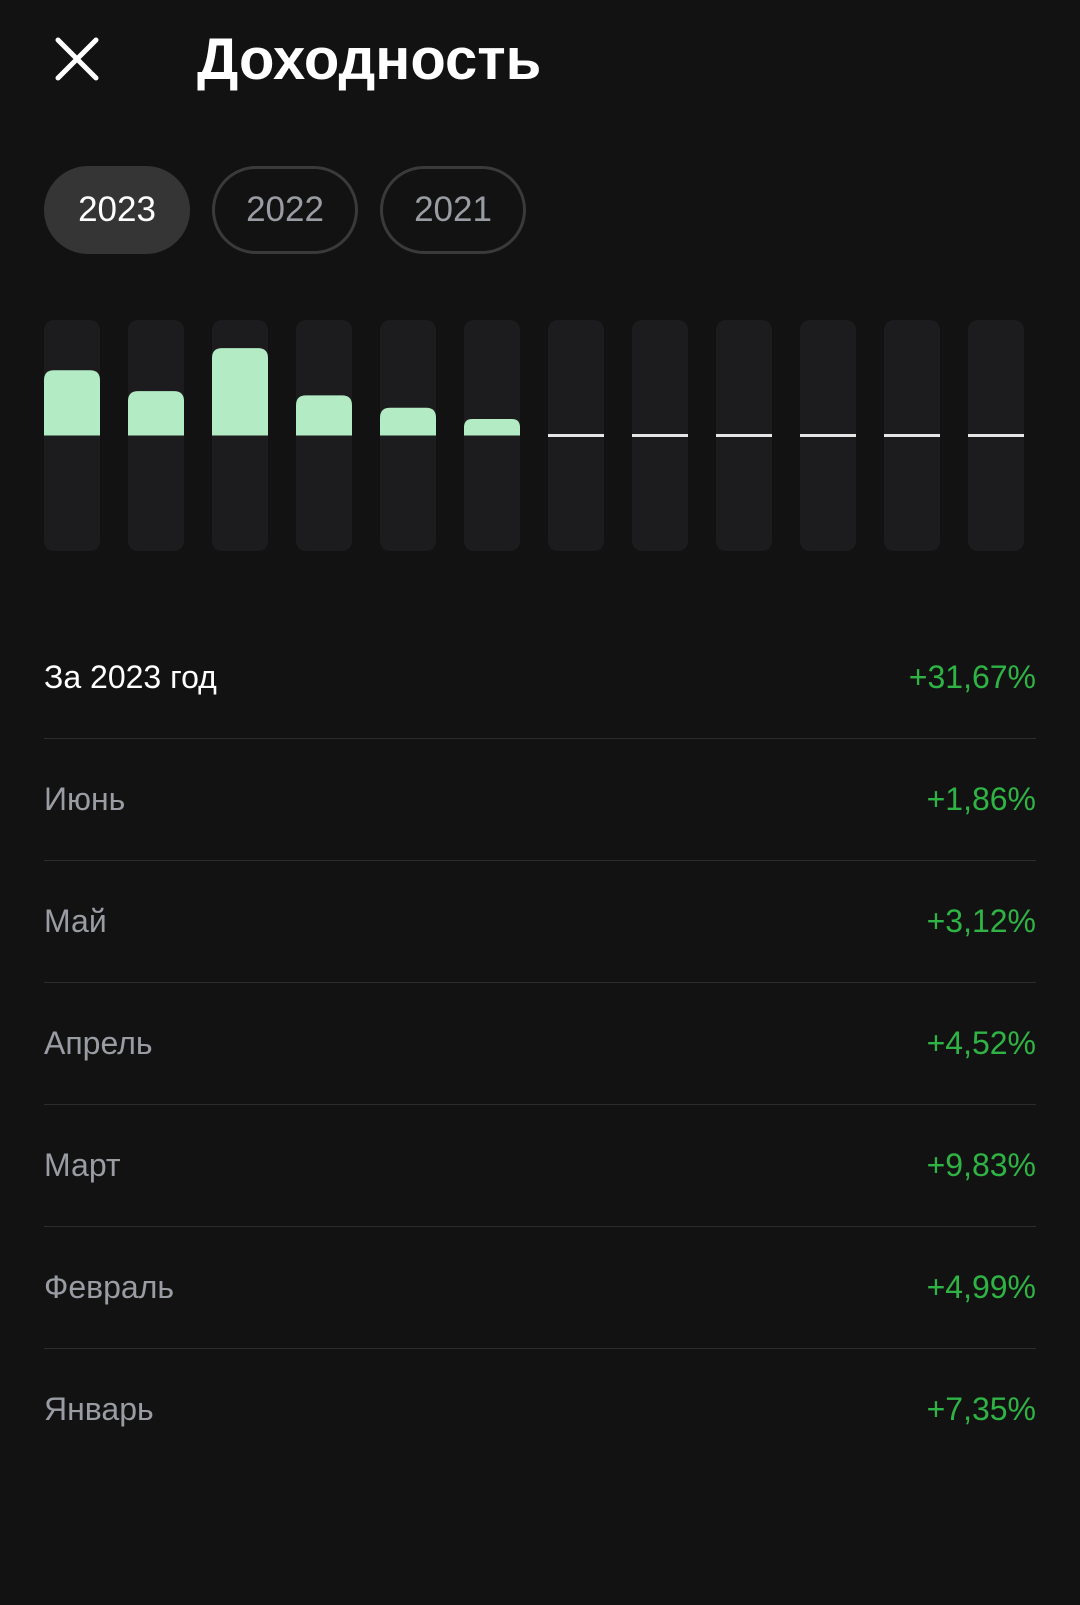 Image resolution: width=1080 pixels, height=1605 pixels. I want to click on summary-label: За 2023 год, so click(130, 677).